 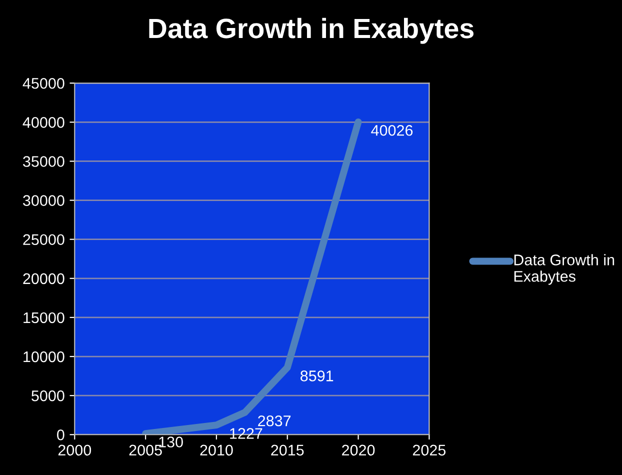 What do you see at coordinates (43, 200) in the screenshot?
I see `y-tick-label: 30000` at bounding box center [43, 200].